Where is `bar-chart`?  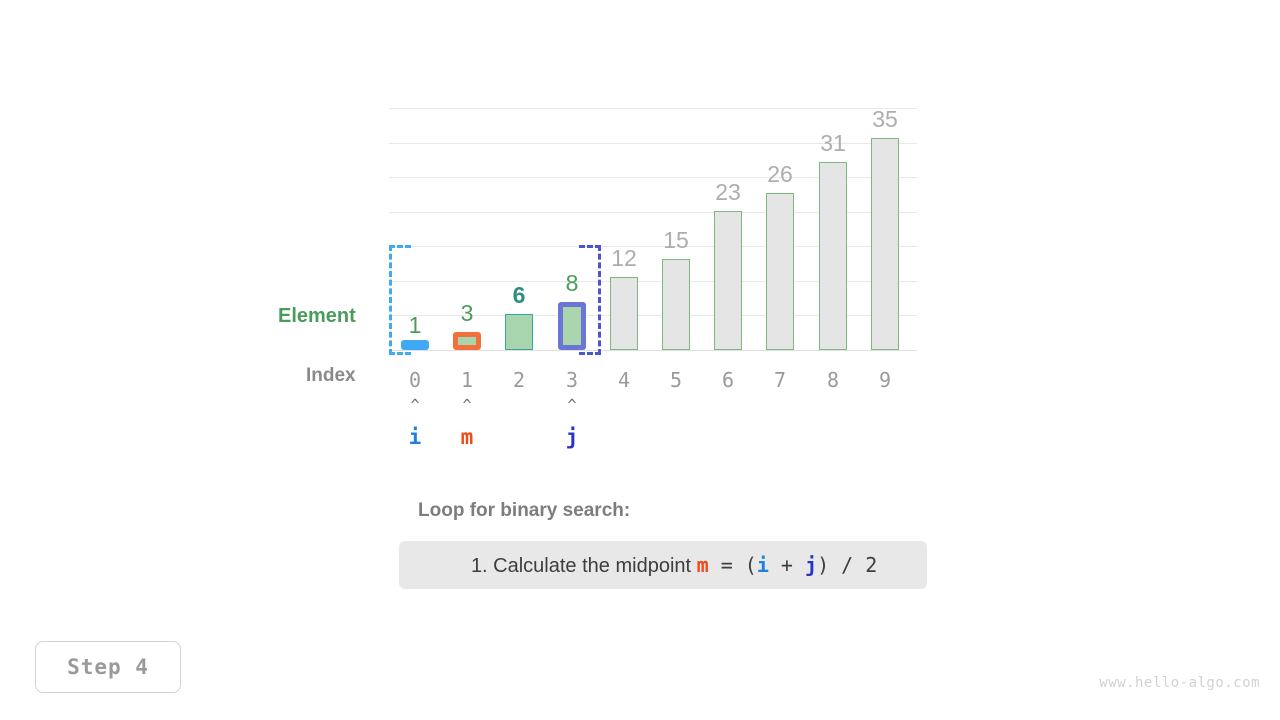 bar-chart is located at coordinates (653, 229).